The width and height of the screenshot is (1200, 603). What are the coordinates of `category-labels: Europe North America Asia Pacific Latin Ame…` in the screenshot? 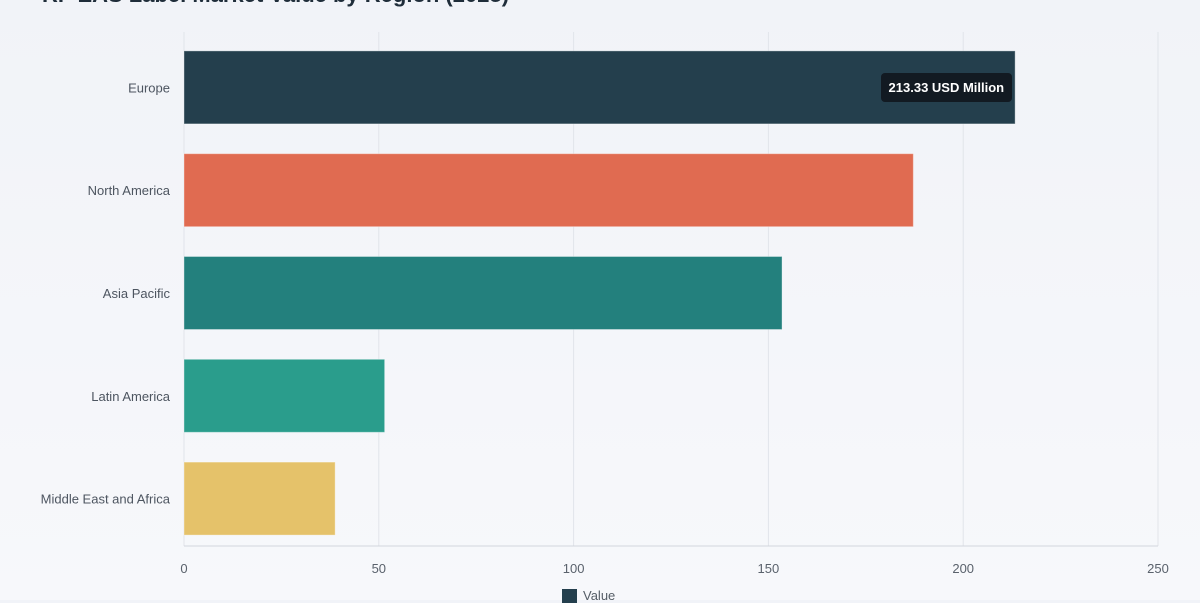 It's located at (106, 293).